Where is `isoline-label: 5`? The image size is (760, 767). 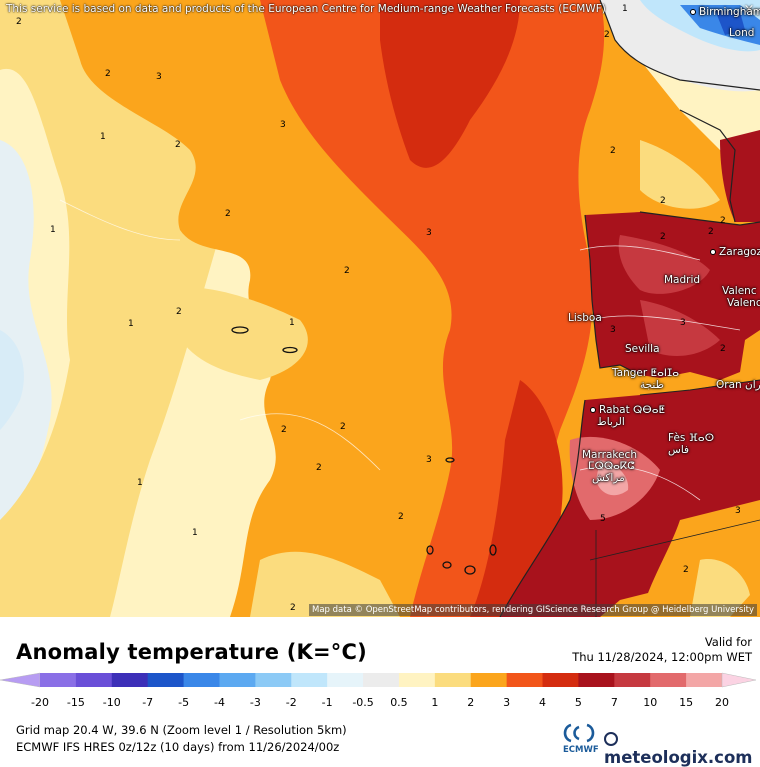
isoline-label: 5 is located at coordinates (603, 519).